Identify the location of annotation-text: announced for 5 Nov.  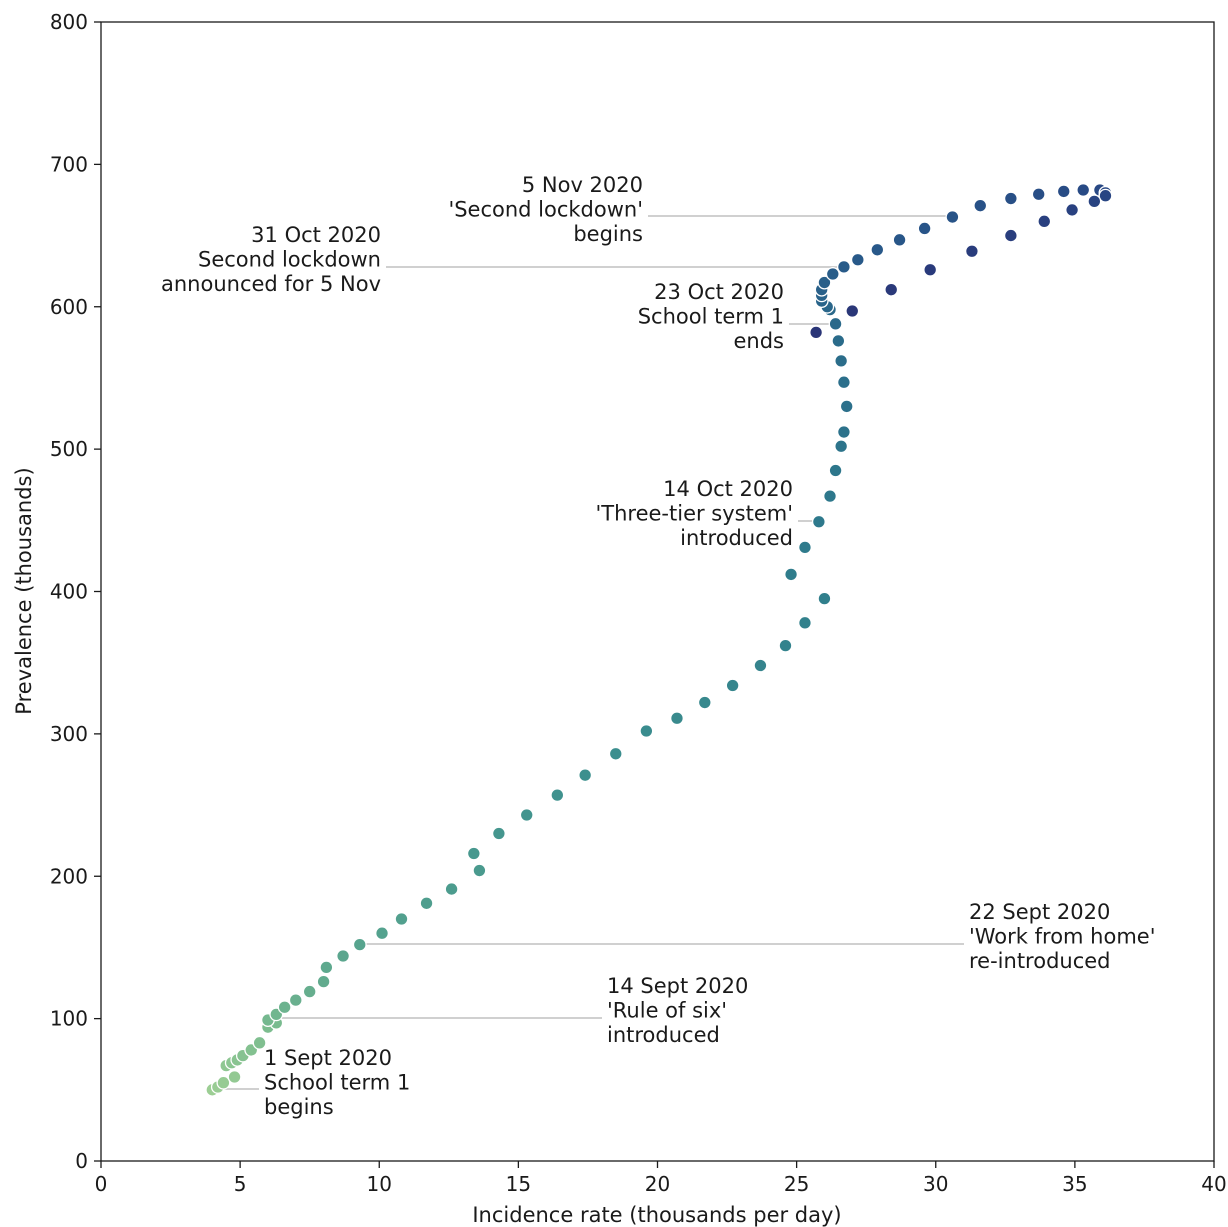
(271, 284).